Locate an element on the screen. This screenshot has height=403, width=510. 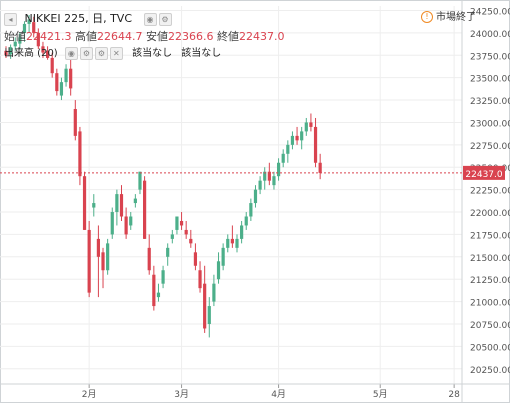
y-tick-label: 23750.00 is located at coordinates (490, 57).